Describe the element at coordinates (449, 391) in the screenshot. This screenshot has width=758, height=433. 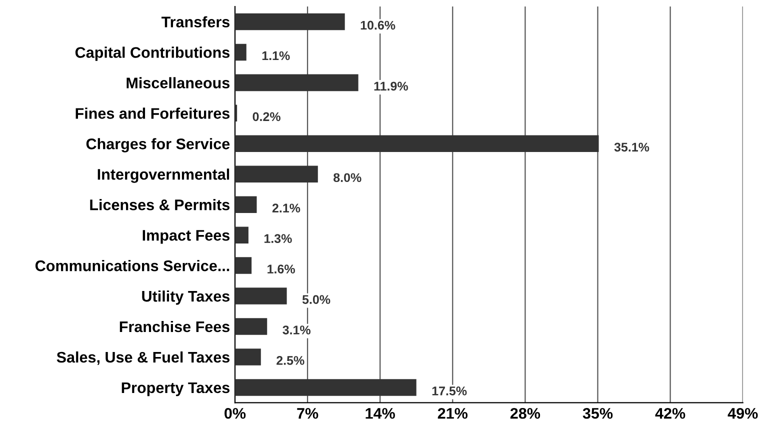
I see `data-label: 17.5%` at that location.